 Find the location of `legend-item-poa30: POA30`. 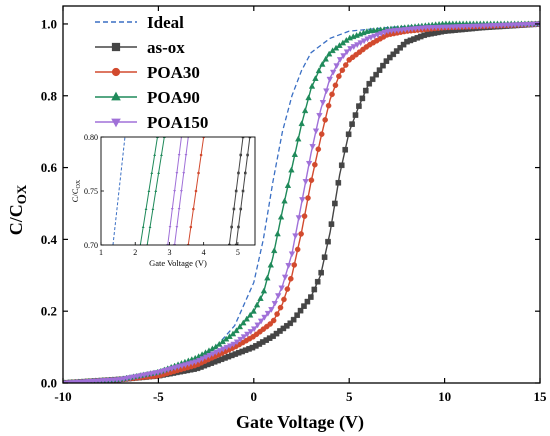

legend-item-poa30: POA30 is located at coordinates (147, 72).